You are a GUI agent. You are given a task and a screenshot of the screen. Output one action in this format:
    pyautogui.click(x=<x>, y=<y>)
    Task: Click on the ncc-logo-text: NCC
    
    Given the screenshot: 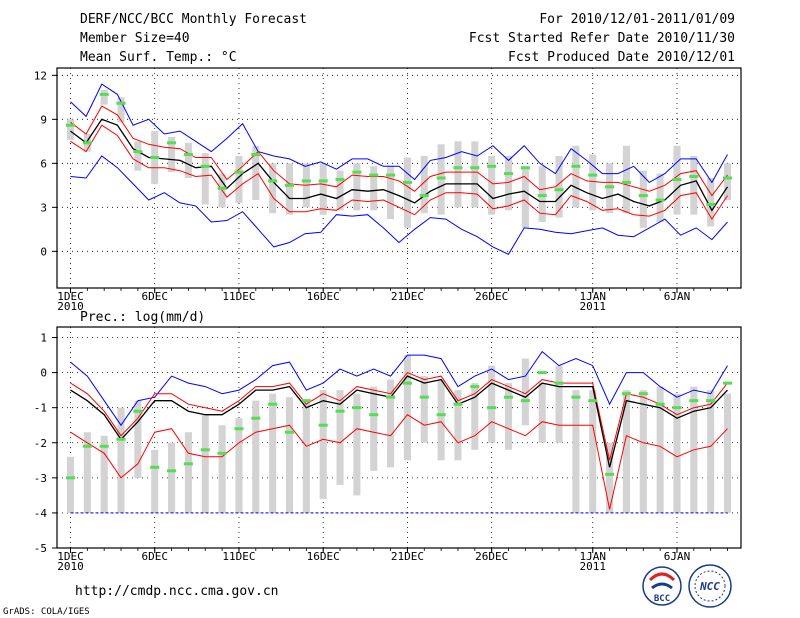 What is the action you would take?
    pyautogui.click(x=709, y=586)
    